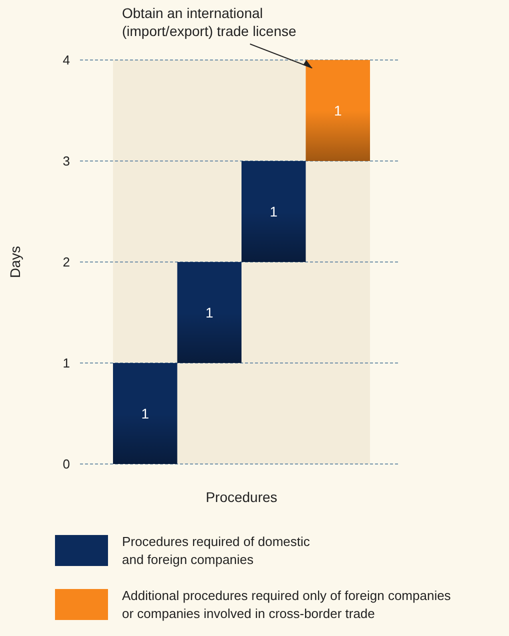 This screenshot has width=509, height=636. I want to click on legend-label: Additional procedures required only of foreign companies or companies involved in cross-border trade, so click(287, 604).